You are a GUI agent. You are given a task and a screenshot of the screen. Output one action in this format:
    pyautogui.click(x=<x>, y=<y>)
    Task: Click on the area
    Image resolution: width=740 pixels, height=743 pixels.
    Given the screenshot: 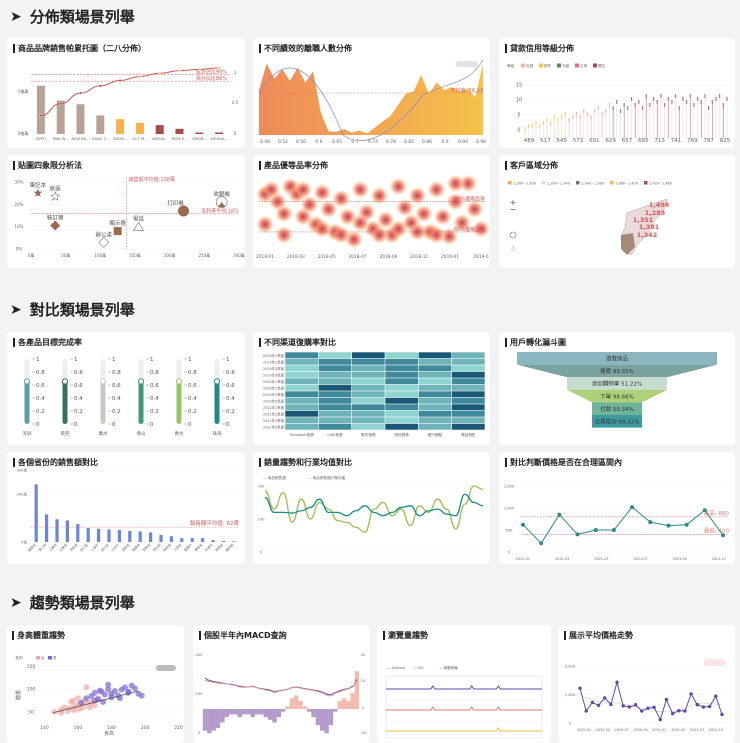 What is the action you would take?
    pyautogui.click(x=371, y=99)
    